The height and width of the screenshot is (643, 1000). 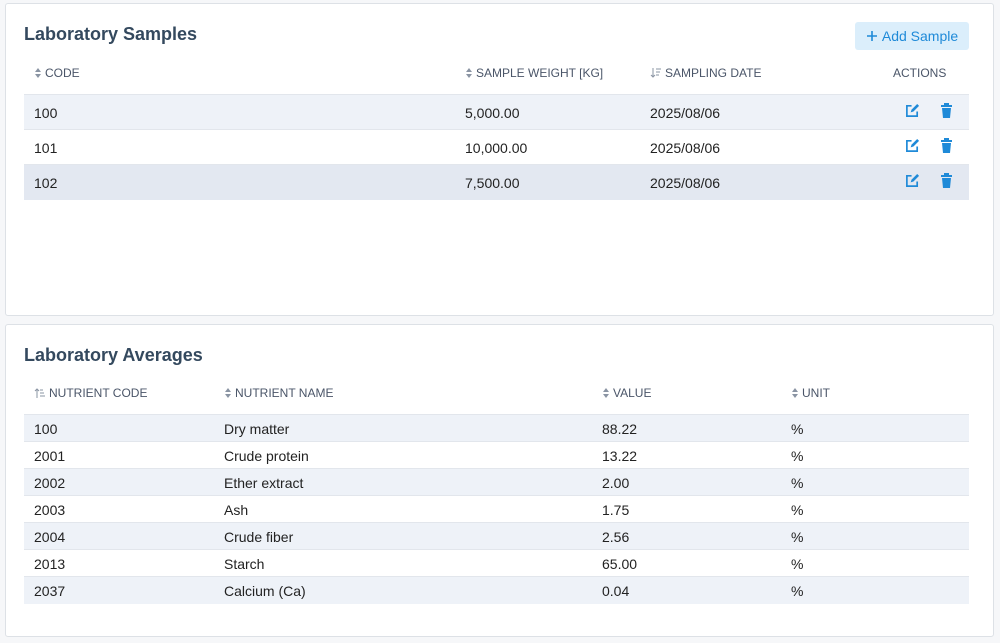 What do you see at coordinates (50, 536) in the screenshot?
I see `table-cell: 2004` at bounding box center [50, 536].